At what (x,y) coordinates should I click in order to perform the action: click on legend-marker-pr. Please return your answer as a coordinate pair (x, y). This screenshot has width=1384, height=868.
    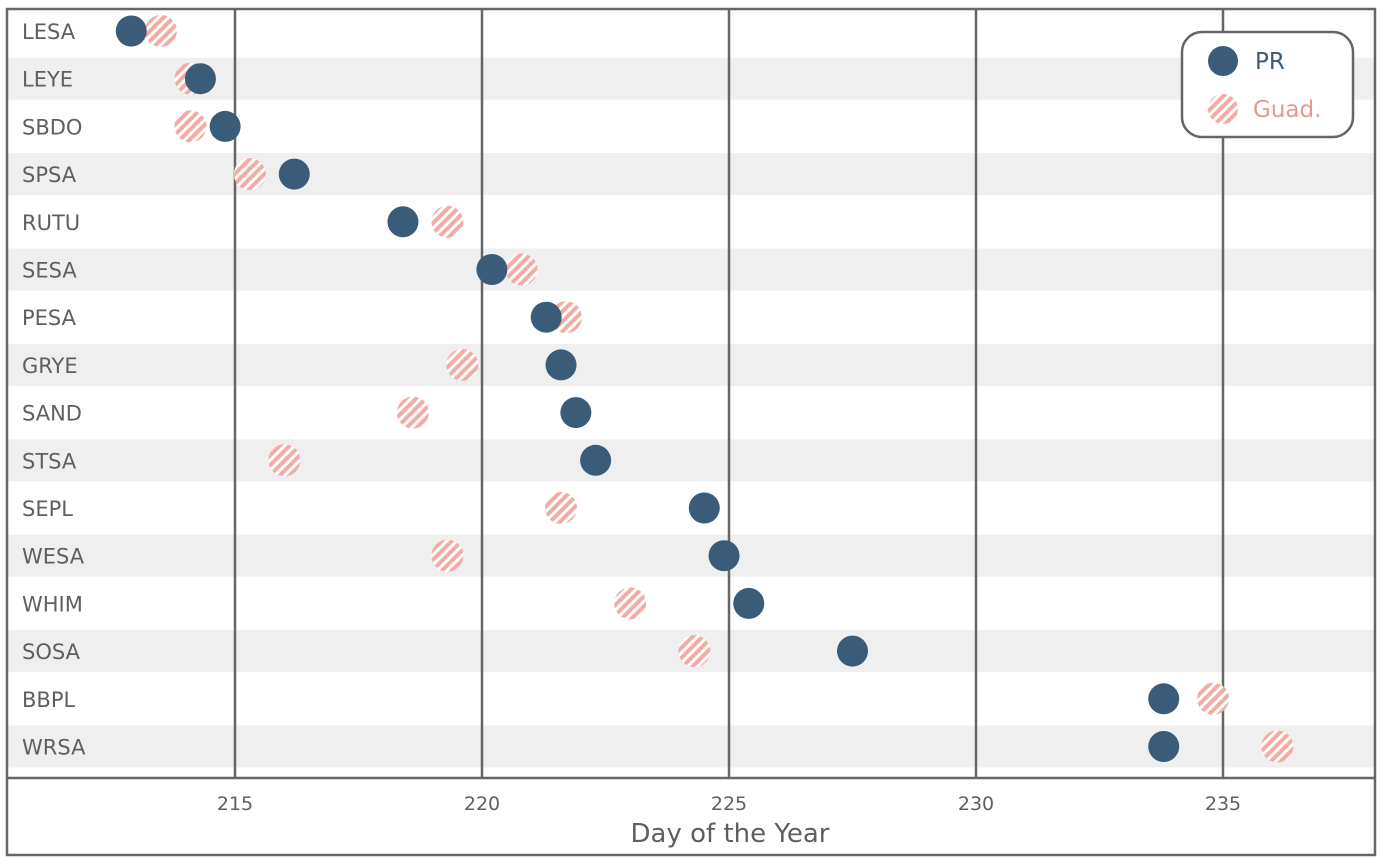
    Looking at the image, I should click on (1223, 61).